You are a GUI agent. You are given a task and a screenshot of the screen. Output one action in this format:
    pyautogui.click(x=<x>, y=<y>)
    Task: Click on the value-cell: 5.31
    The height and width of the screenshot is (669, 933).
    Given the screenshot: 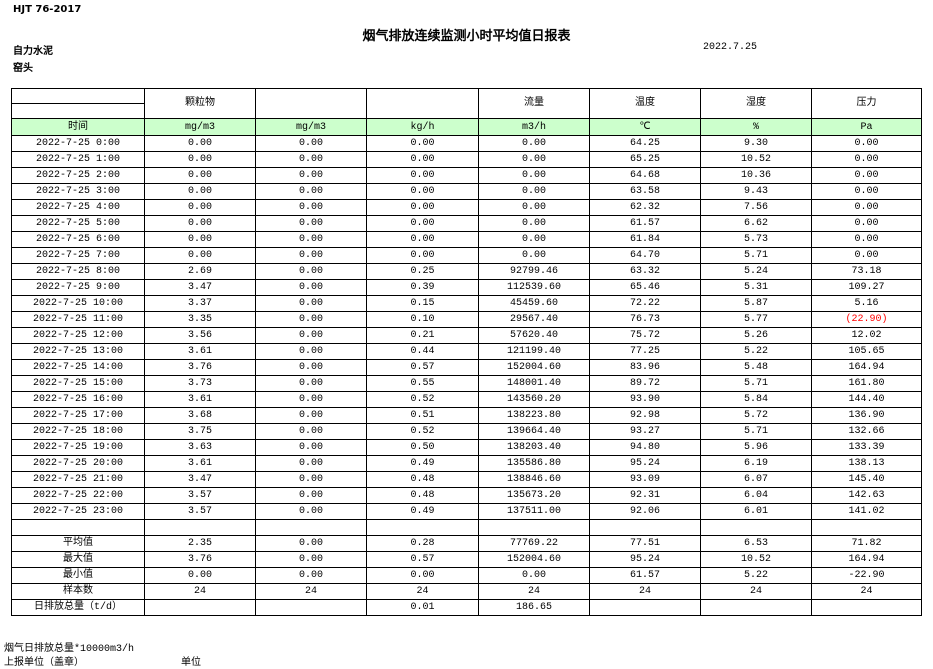 What is the action you would take?
    pyautogui.click(x=756, y=287)
    